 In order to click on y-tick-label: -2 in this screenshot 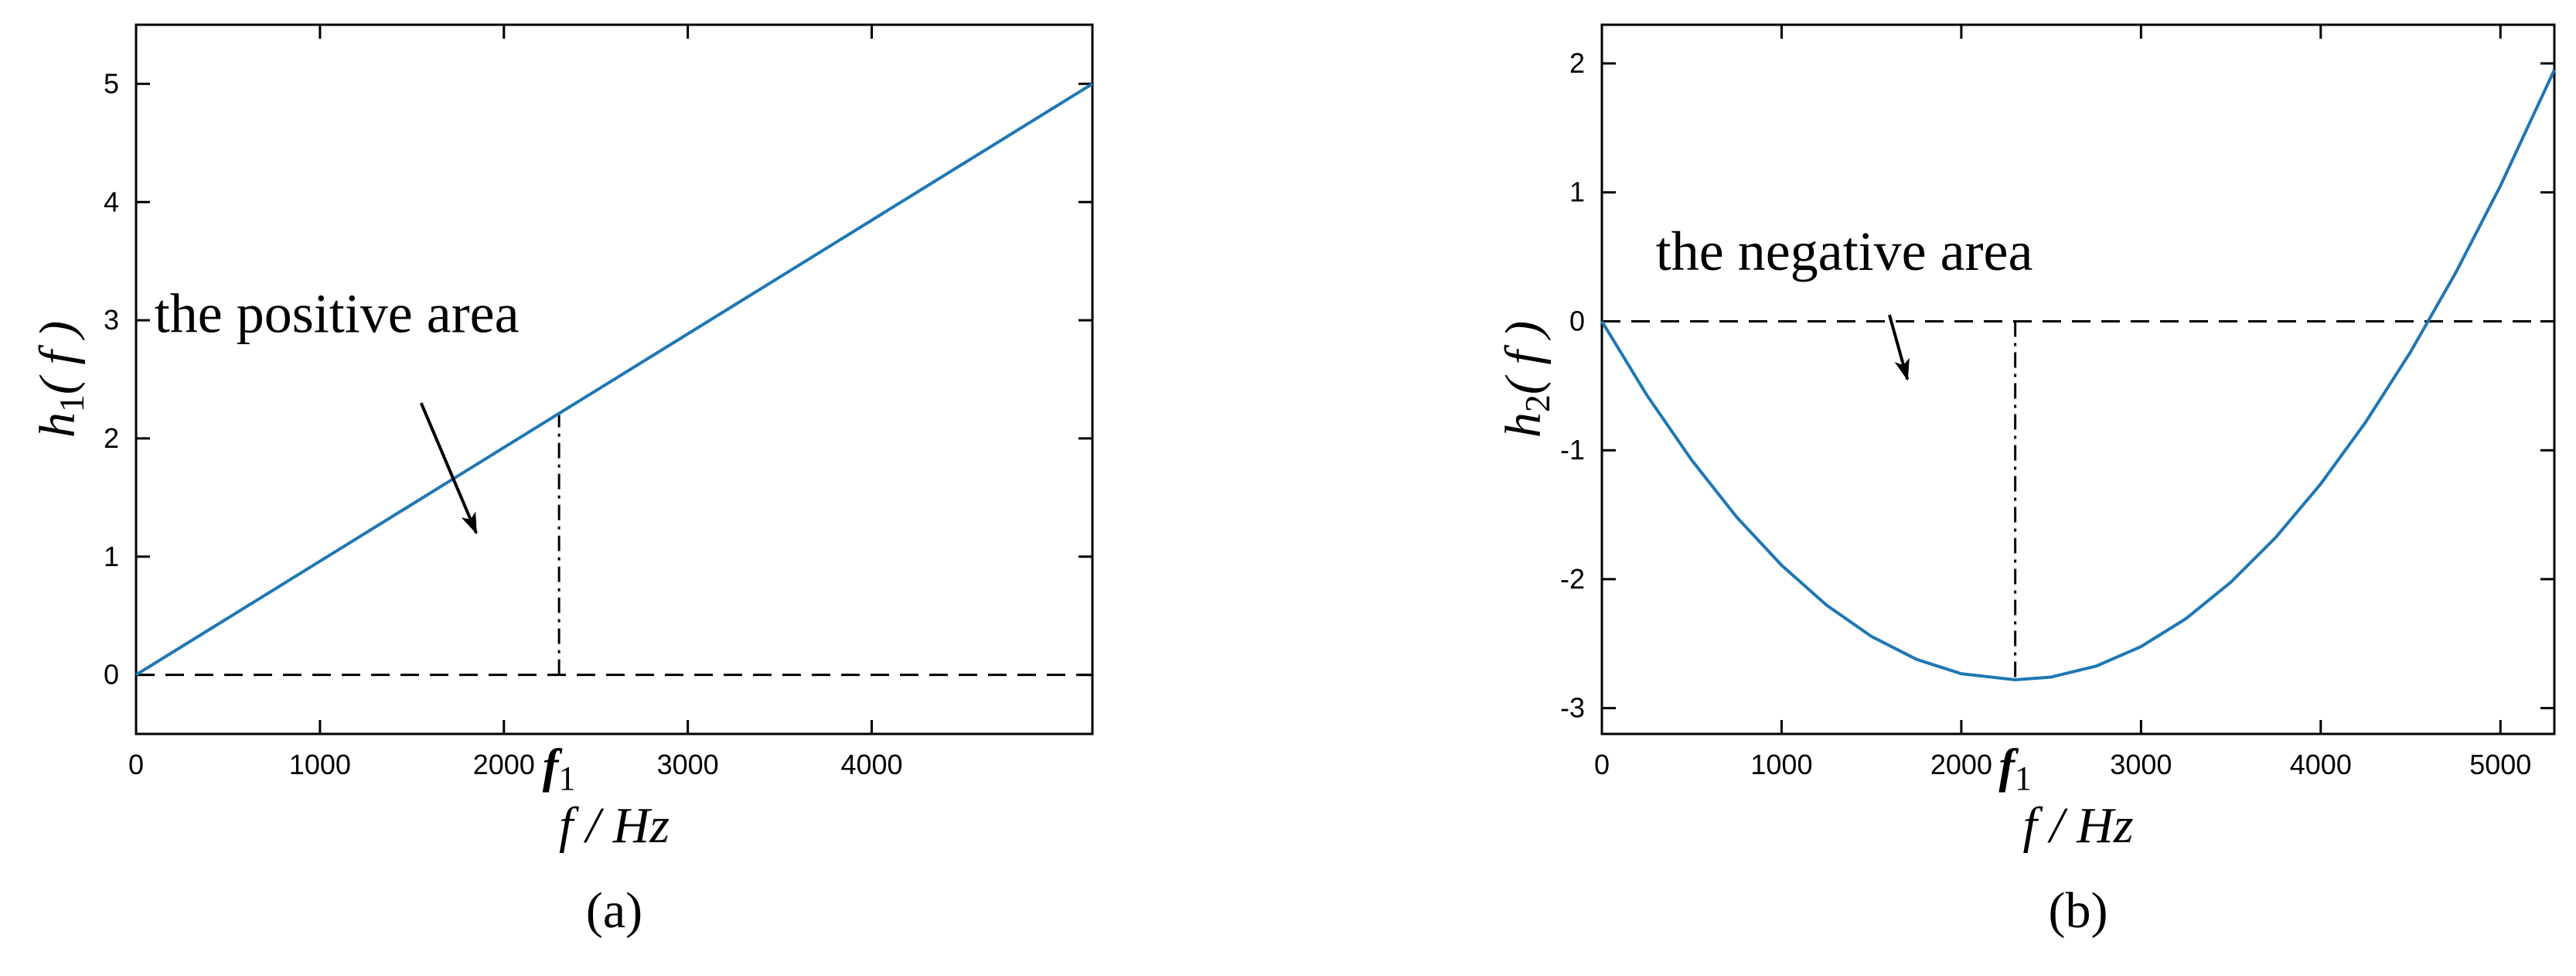, I will do `click(1572, 579)`.